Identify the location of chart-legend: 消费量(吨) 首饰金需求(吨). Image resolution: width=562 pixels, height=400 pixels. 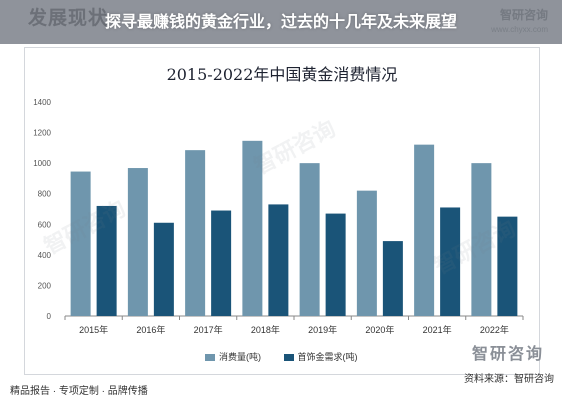
(291, 356).